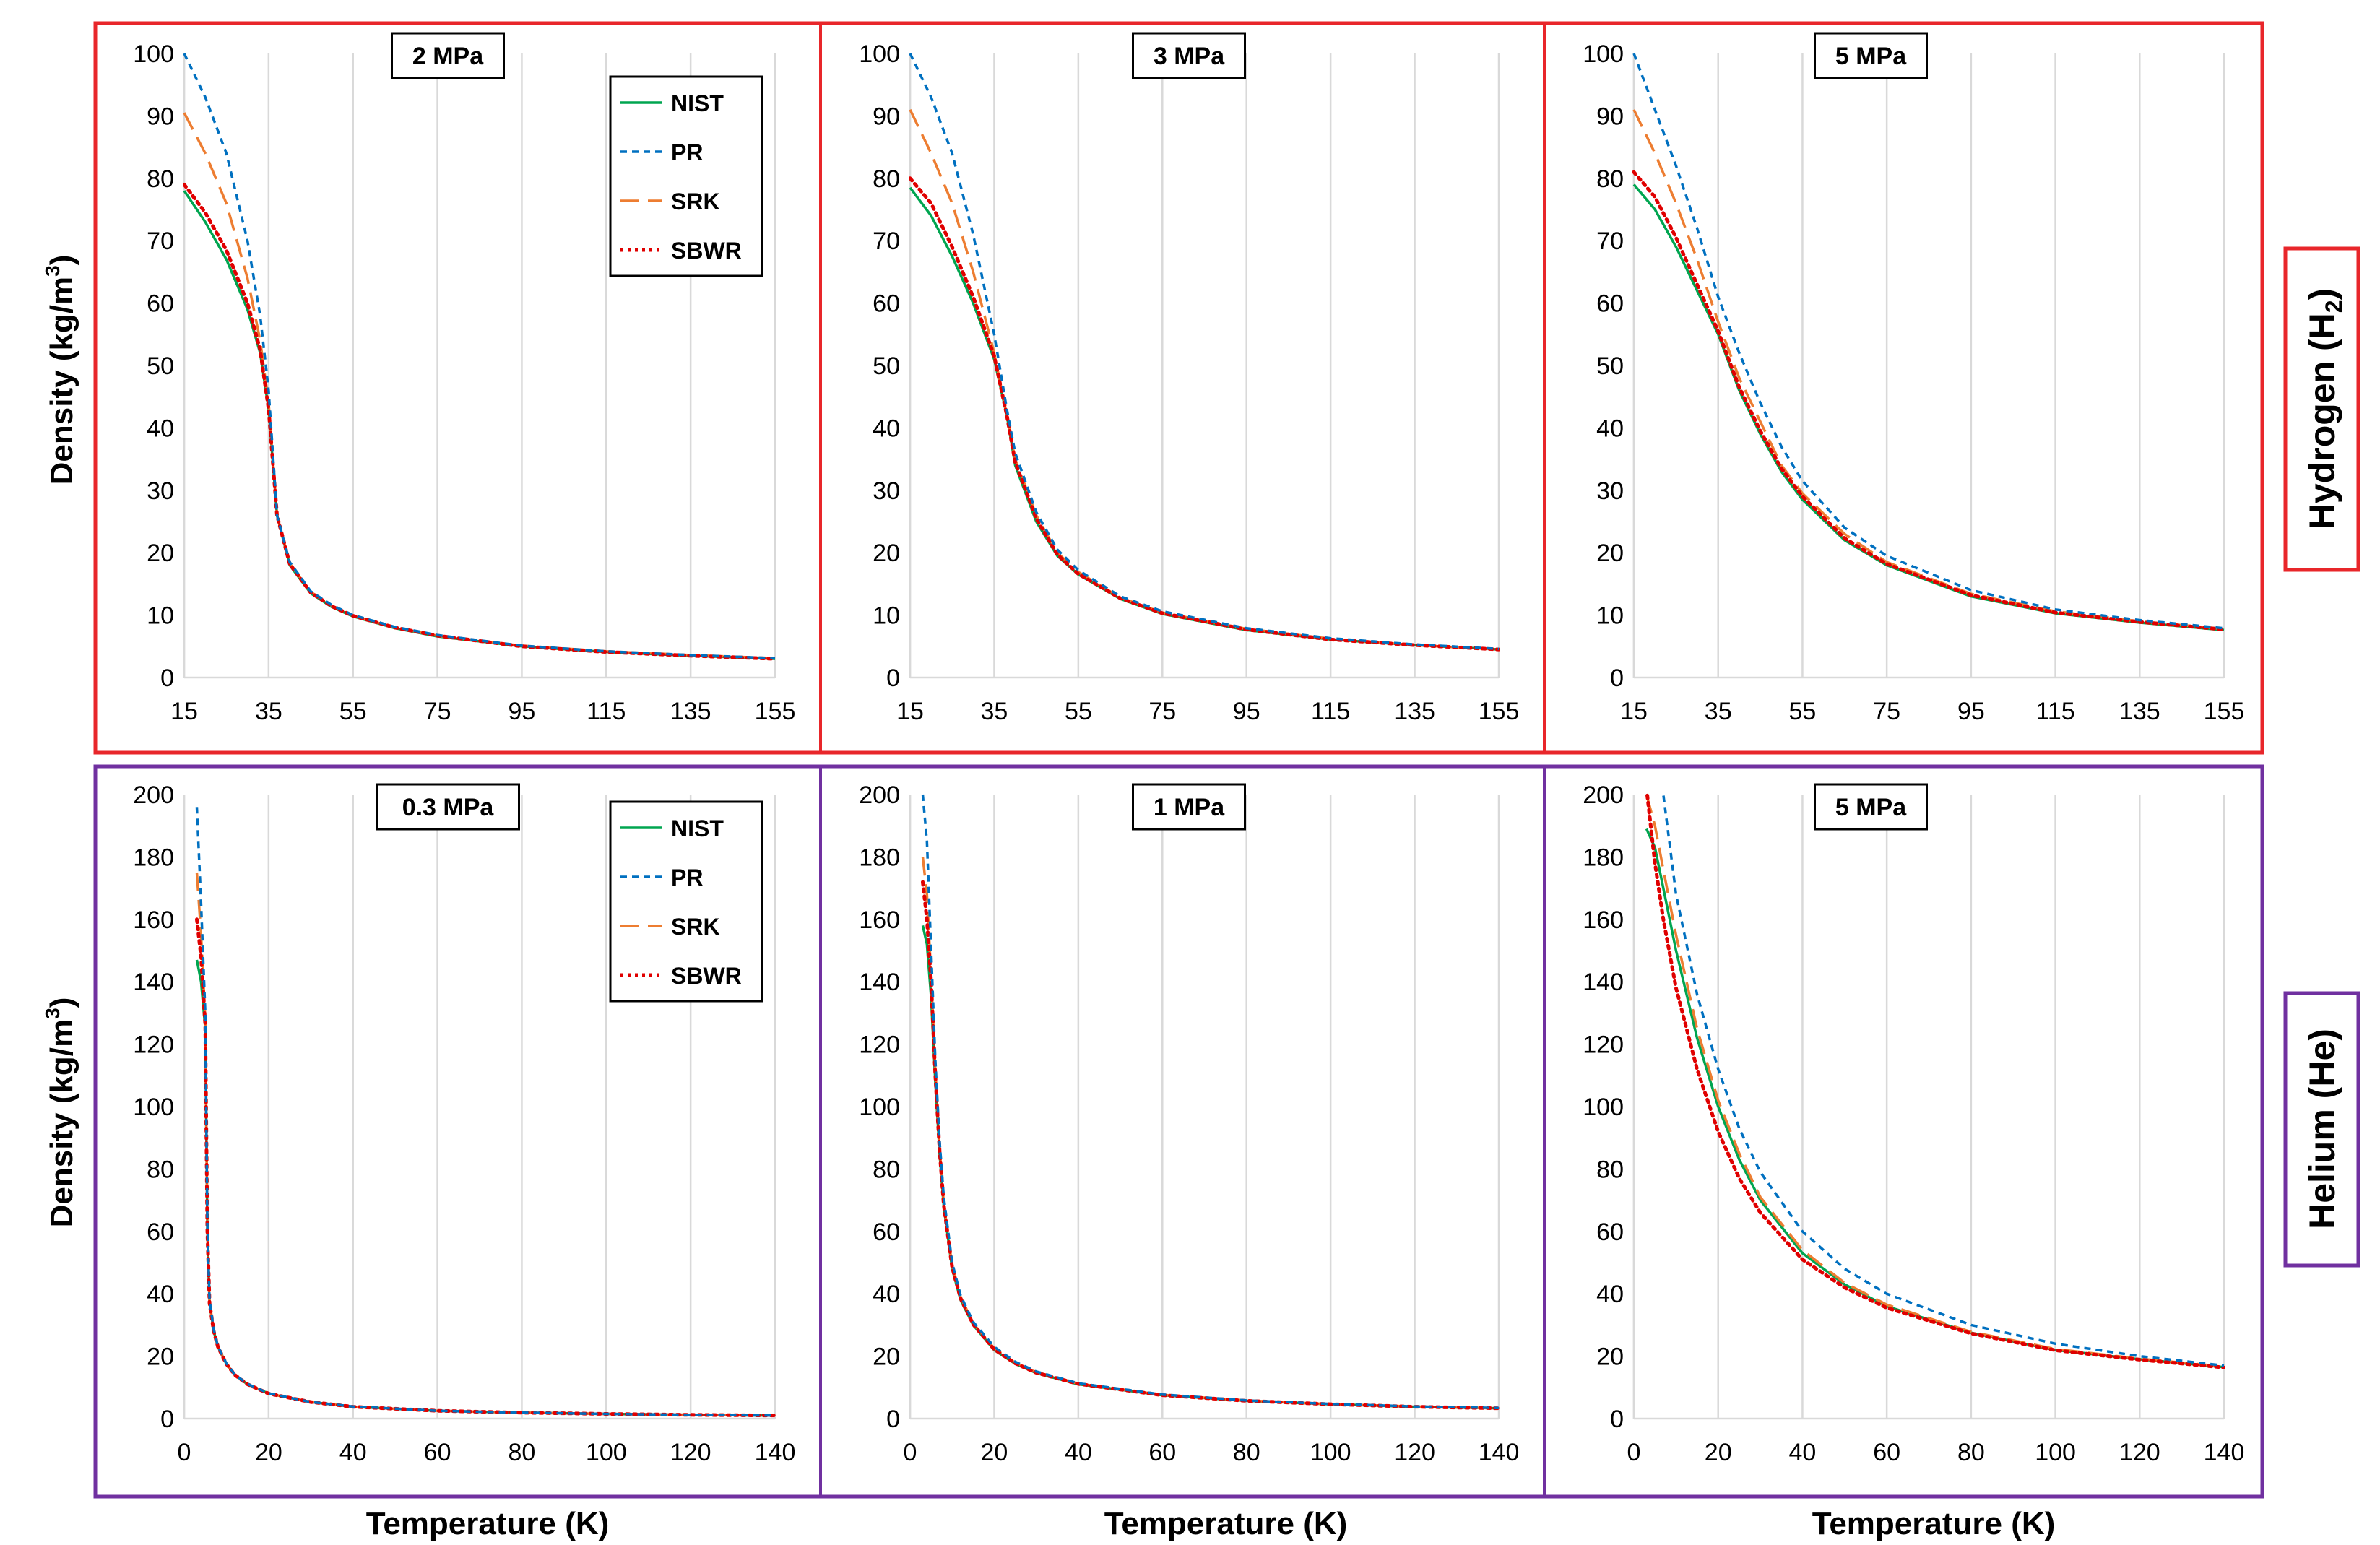 The height and width of the screenshot is (1545, 2380). Describe the element at coordinates (61, 260) in the screenshot. I see `y-label-suffix: )` at that location.